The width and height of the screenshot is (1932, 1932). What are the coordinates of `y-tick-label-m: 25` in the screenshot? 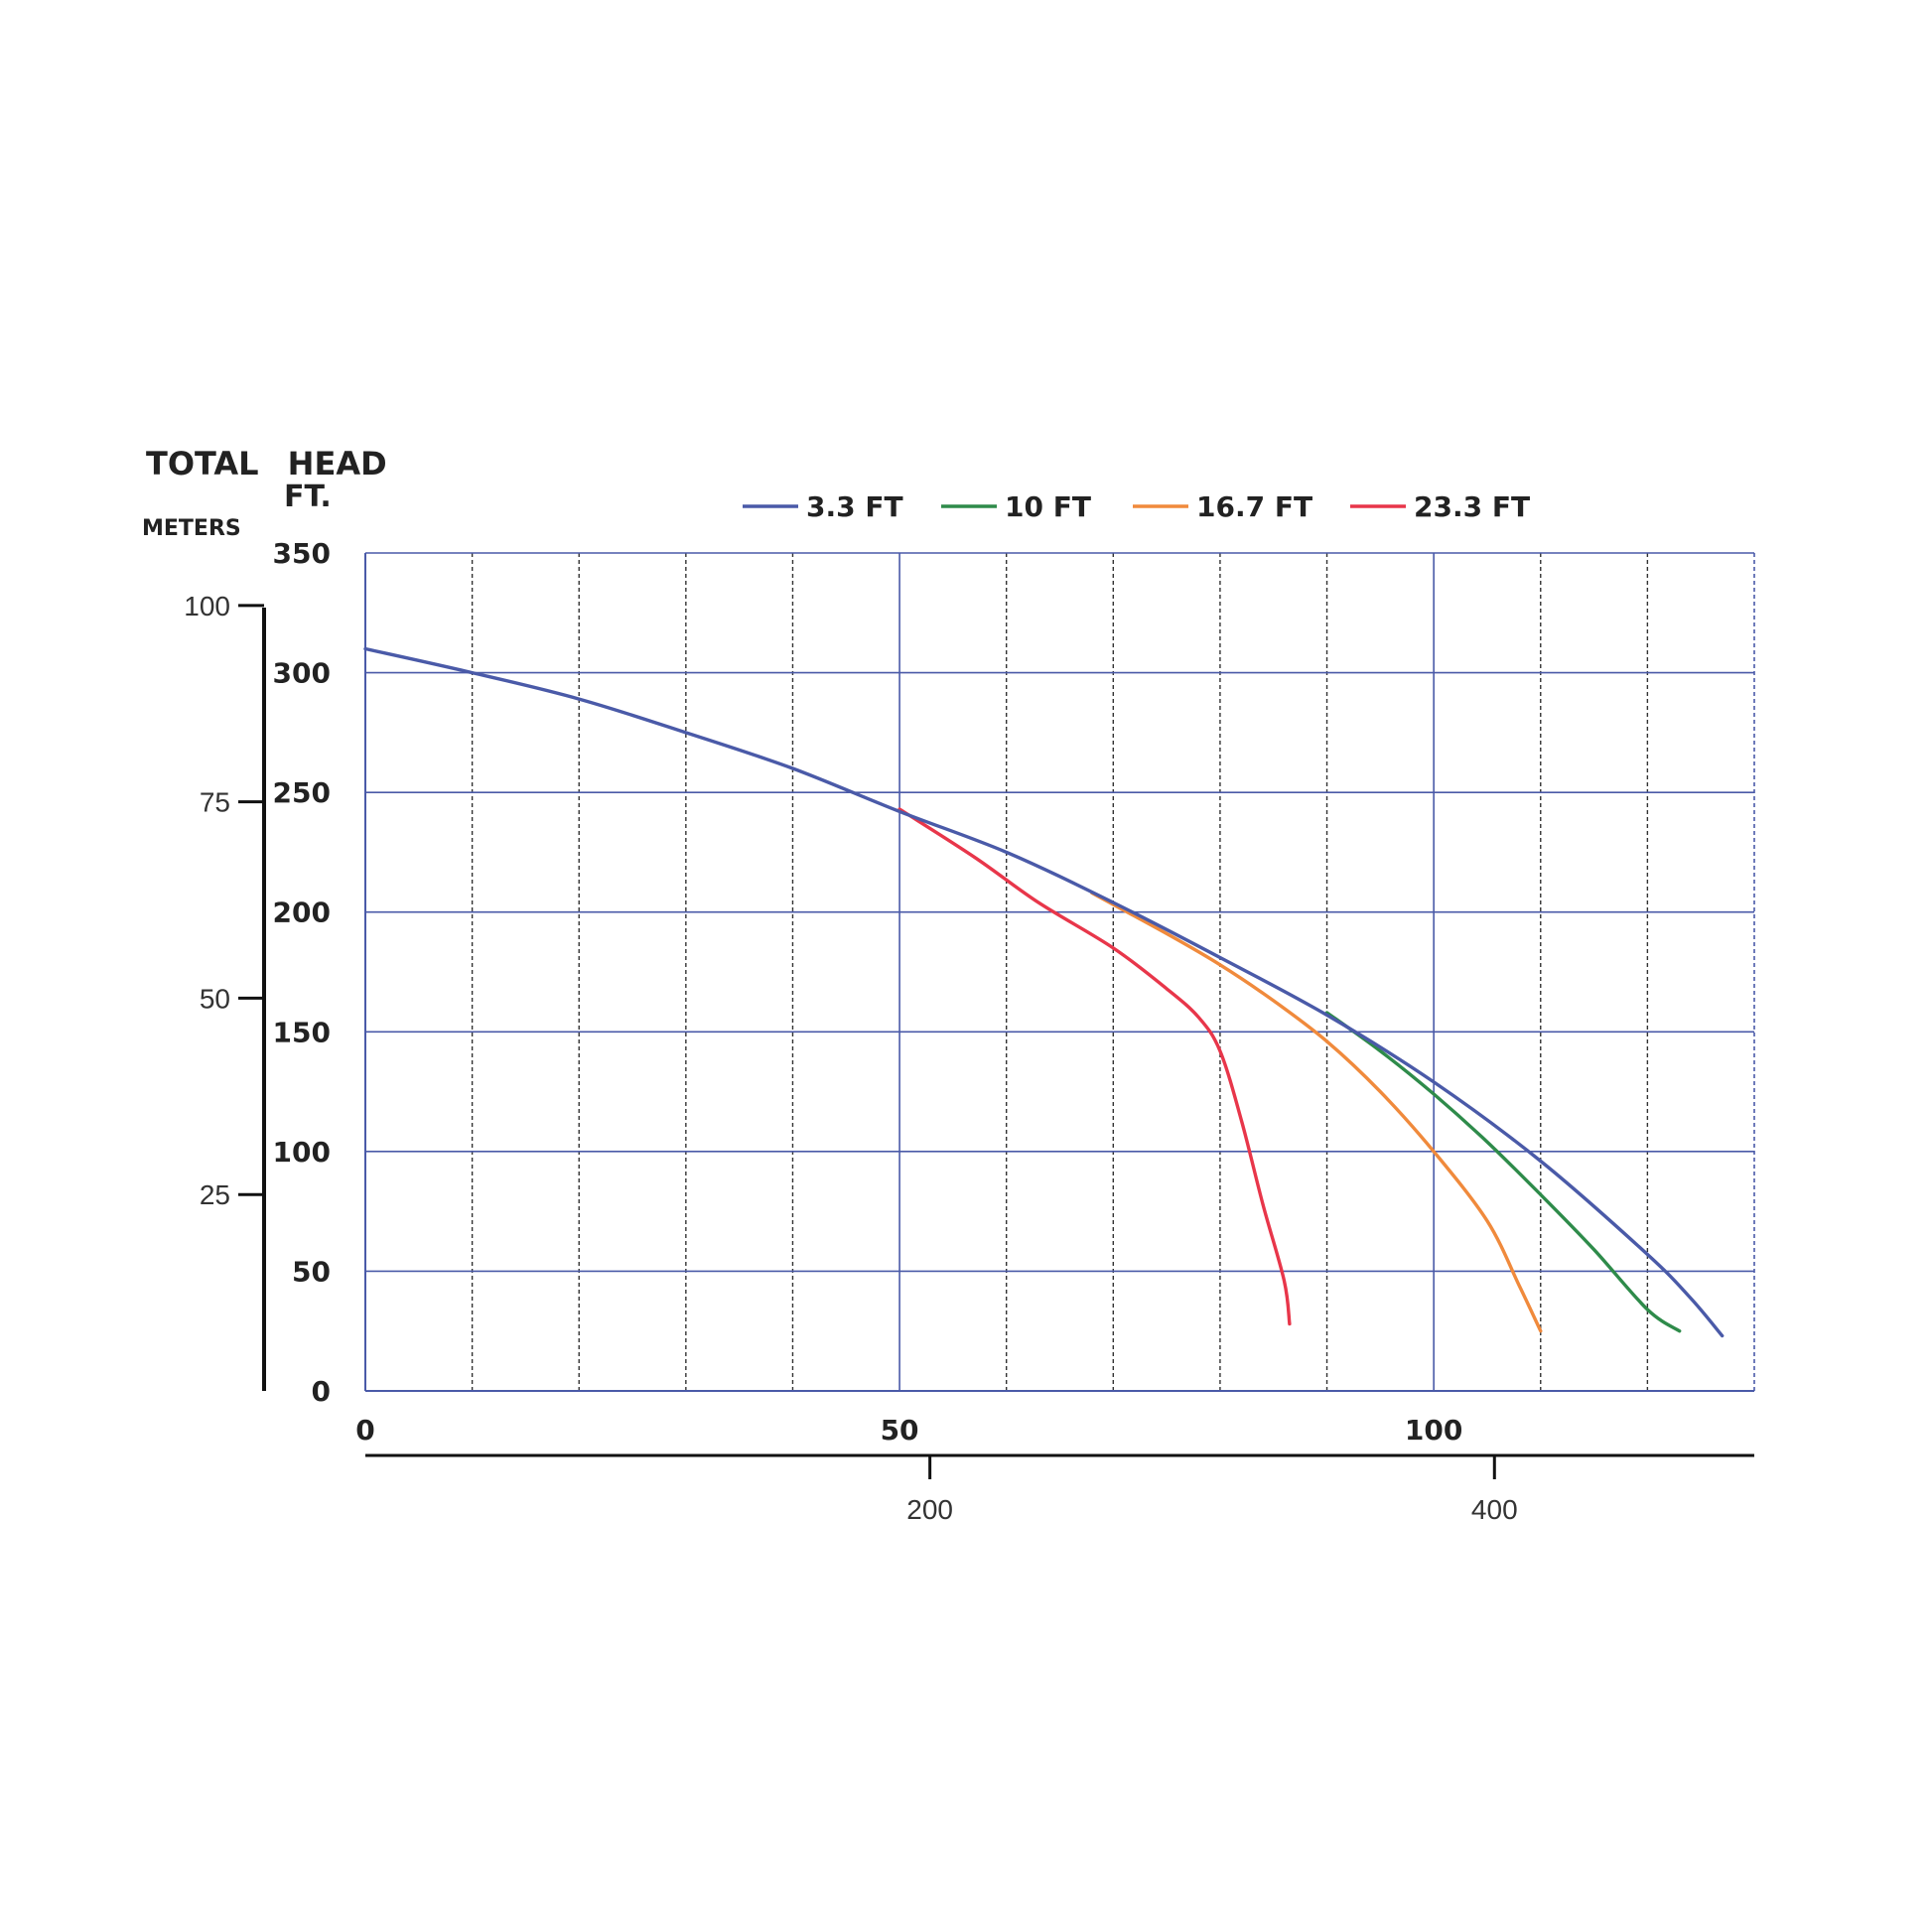 It's located at (215, 1194).